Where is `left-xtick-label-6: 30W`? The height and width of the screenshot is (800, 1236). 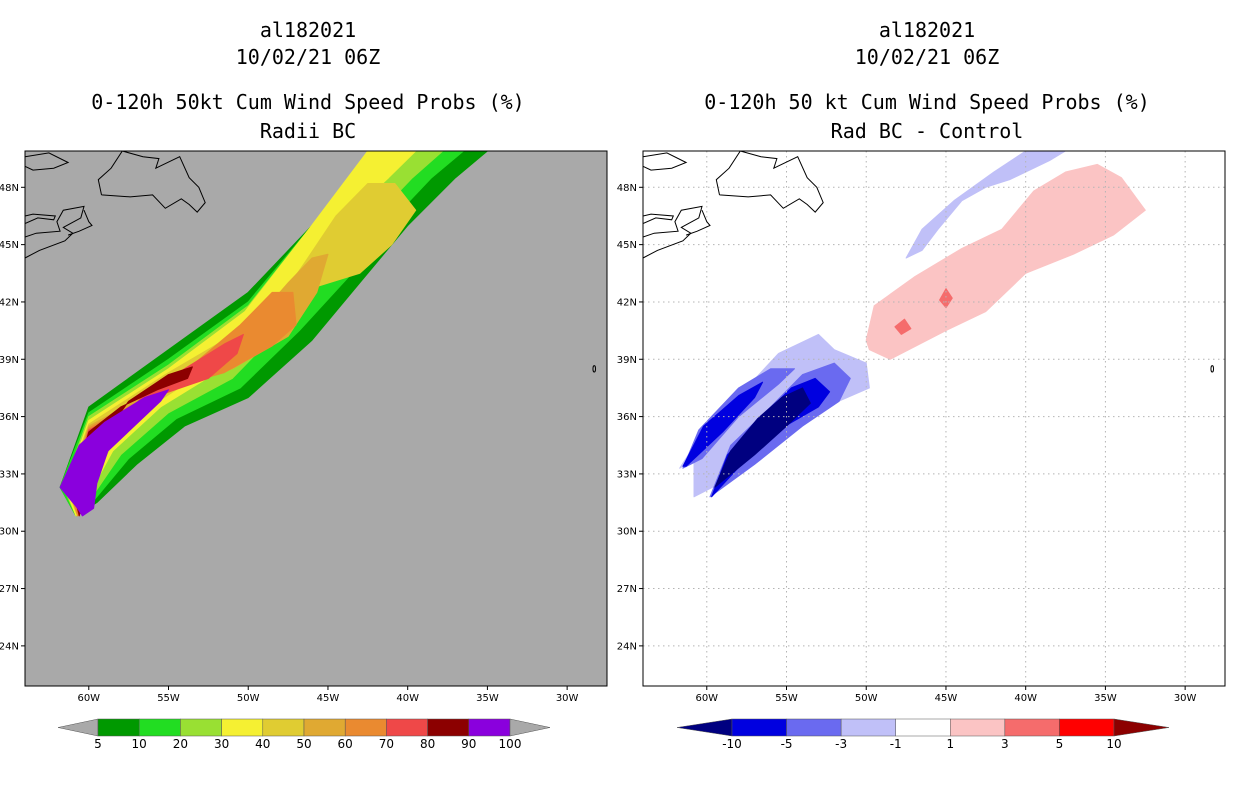 left-xtick-label-6: 30W is located at coordinates (567, 698).